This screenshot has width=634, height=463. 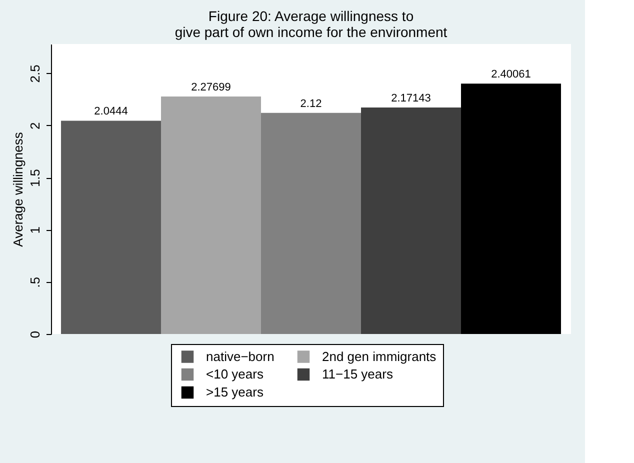 What do you see at coordinates (511, 74) in the screenshot?
I see `data-label: 2.40061` at bounding box center [511, 74].